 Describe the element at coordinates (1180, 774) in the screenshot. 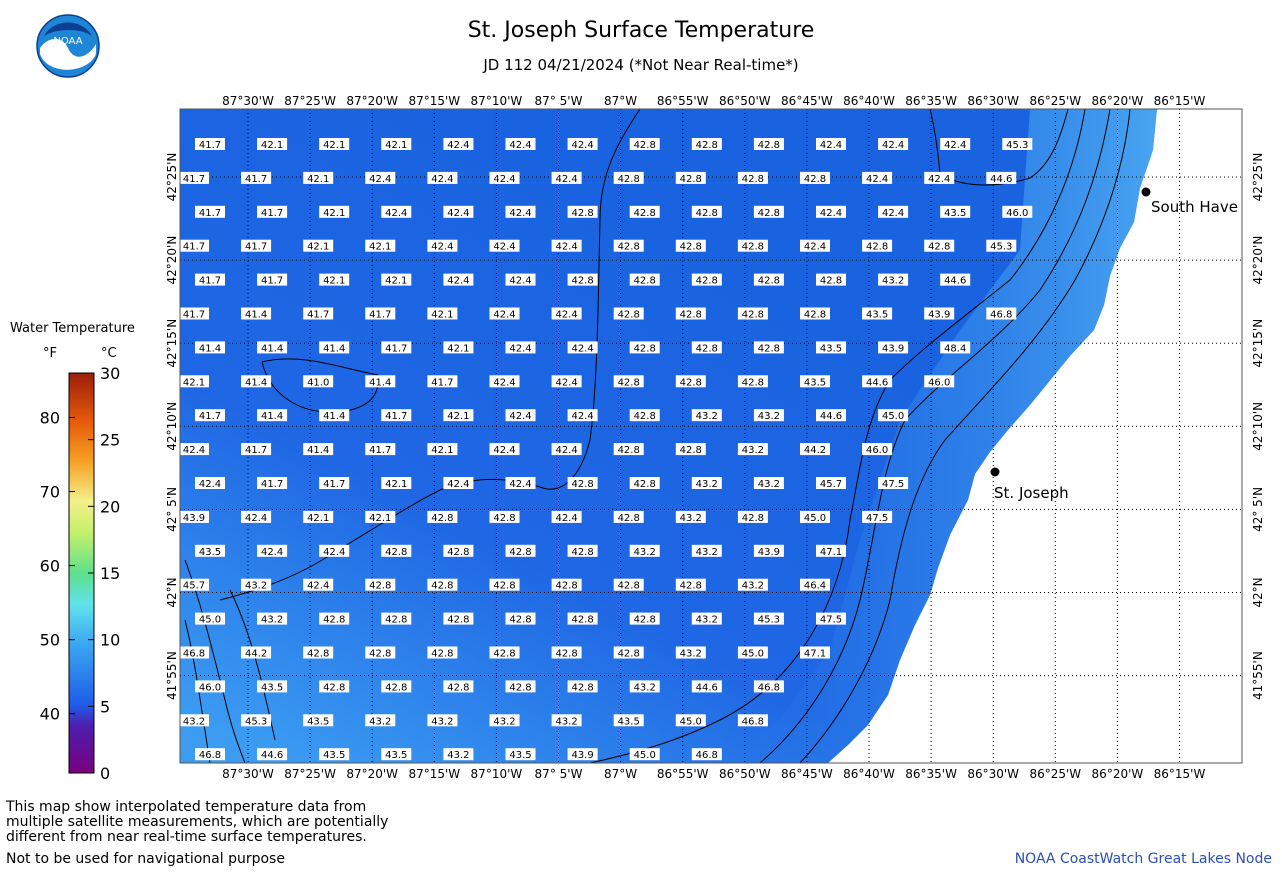

I see `lon-label-bottom: 86°15'W` at that location.